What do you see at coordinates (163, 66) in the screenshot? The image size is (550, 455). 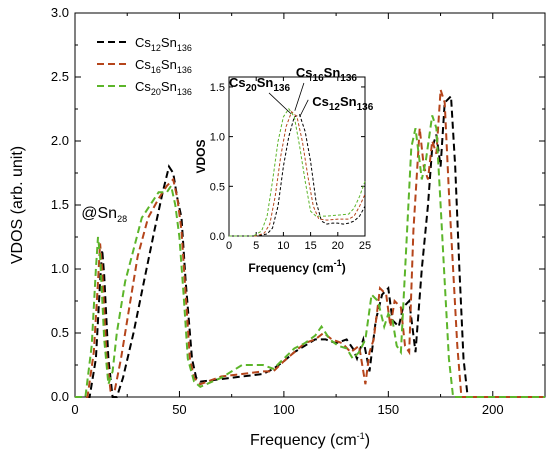 I see `legend-label-1: Cs16Sn136` at bounding box center [163, 66].